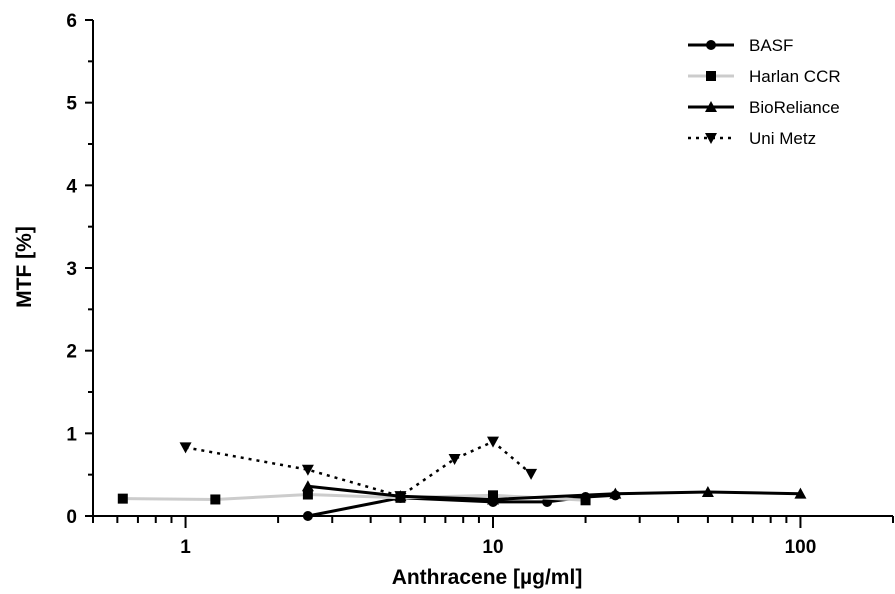 The image size is (895, 594). What do you see at coordinates (487, 577) in the screenshot?
I see `x-axis-title: Anthracene [µg/ml]` at bounding box center [487, 577].